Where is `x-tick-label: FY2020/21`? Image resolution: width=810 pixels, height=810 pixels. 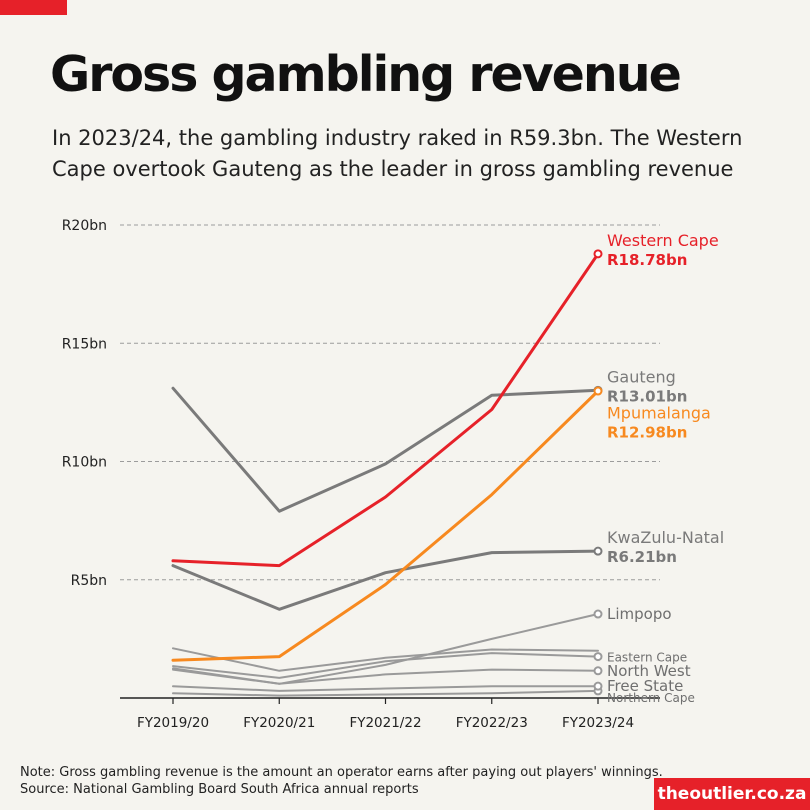
x-tick-label: FY2020/21 is located at coordinates (279, 723).